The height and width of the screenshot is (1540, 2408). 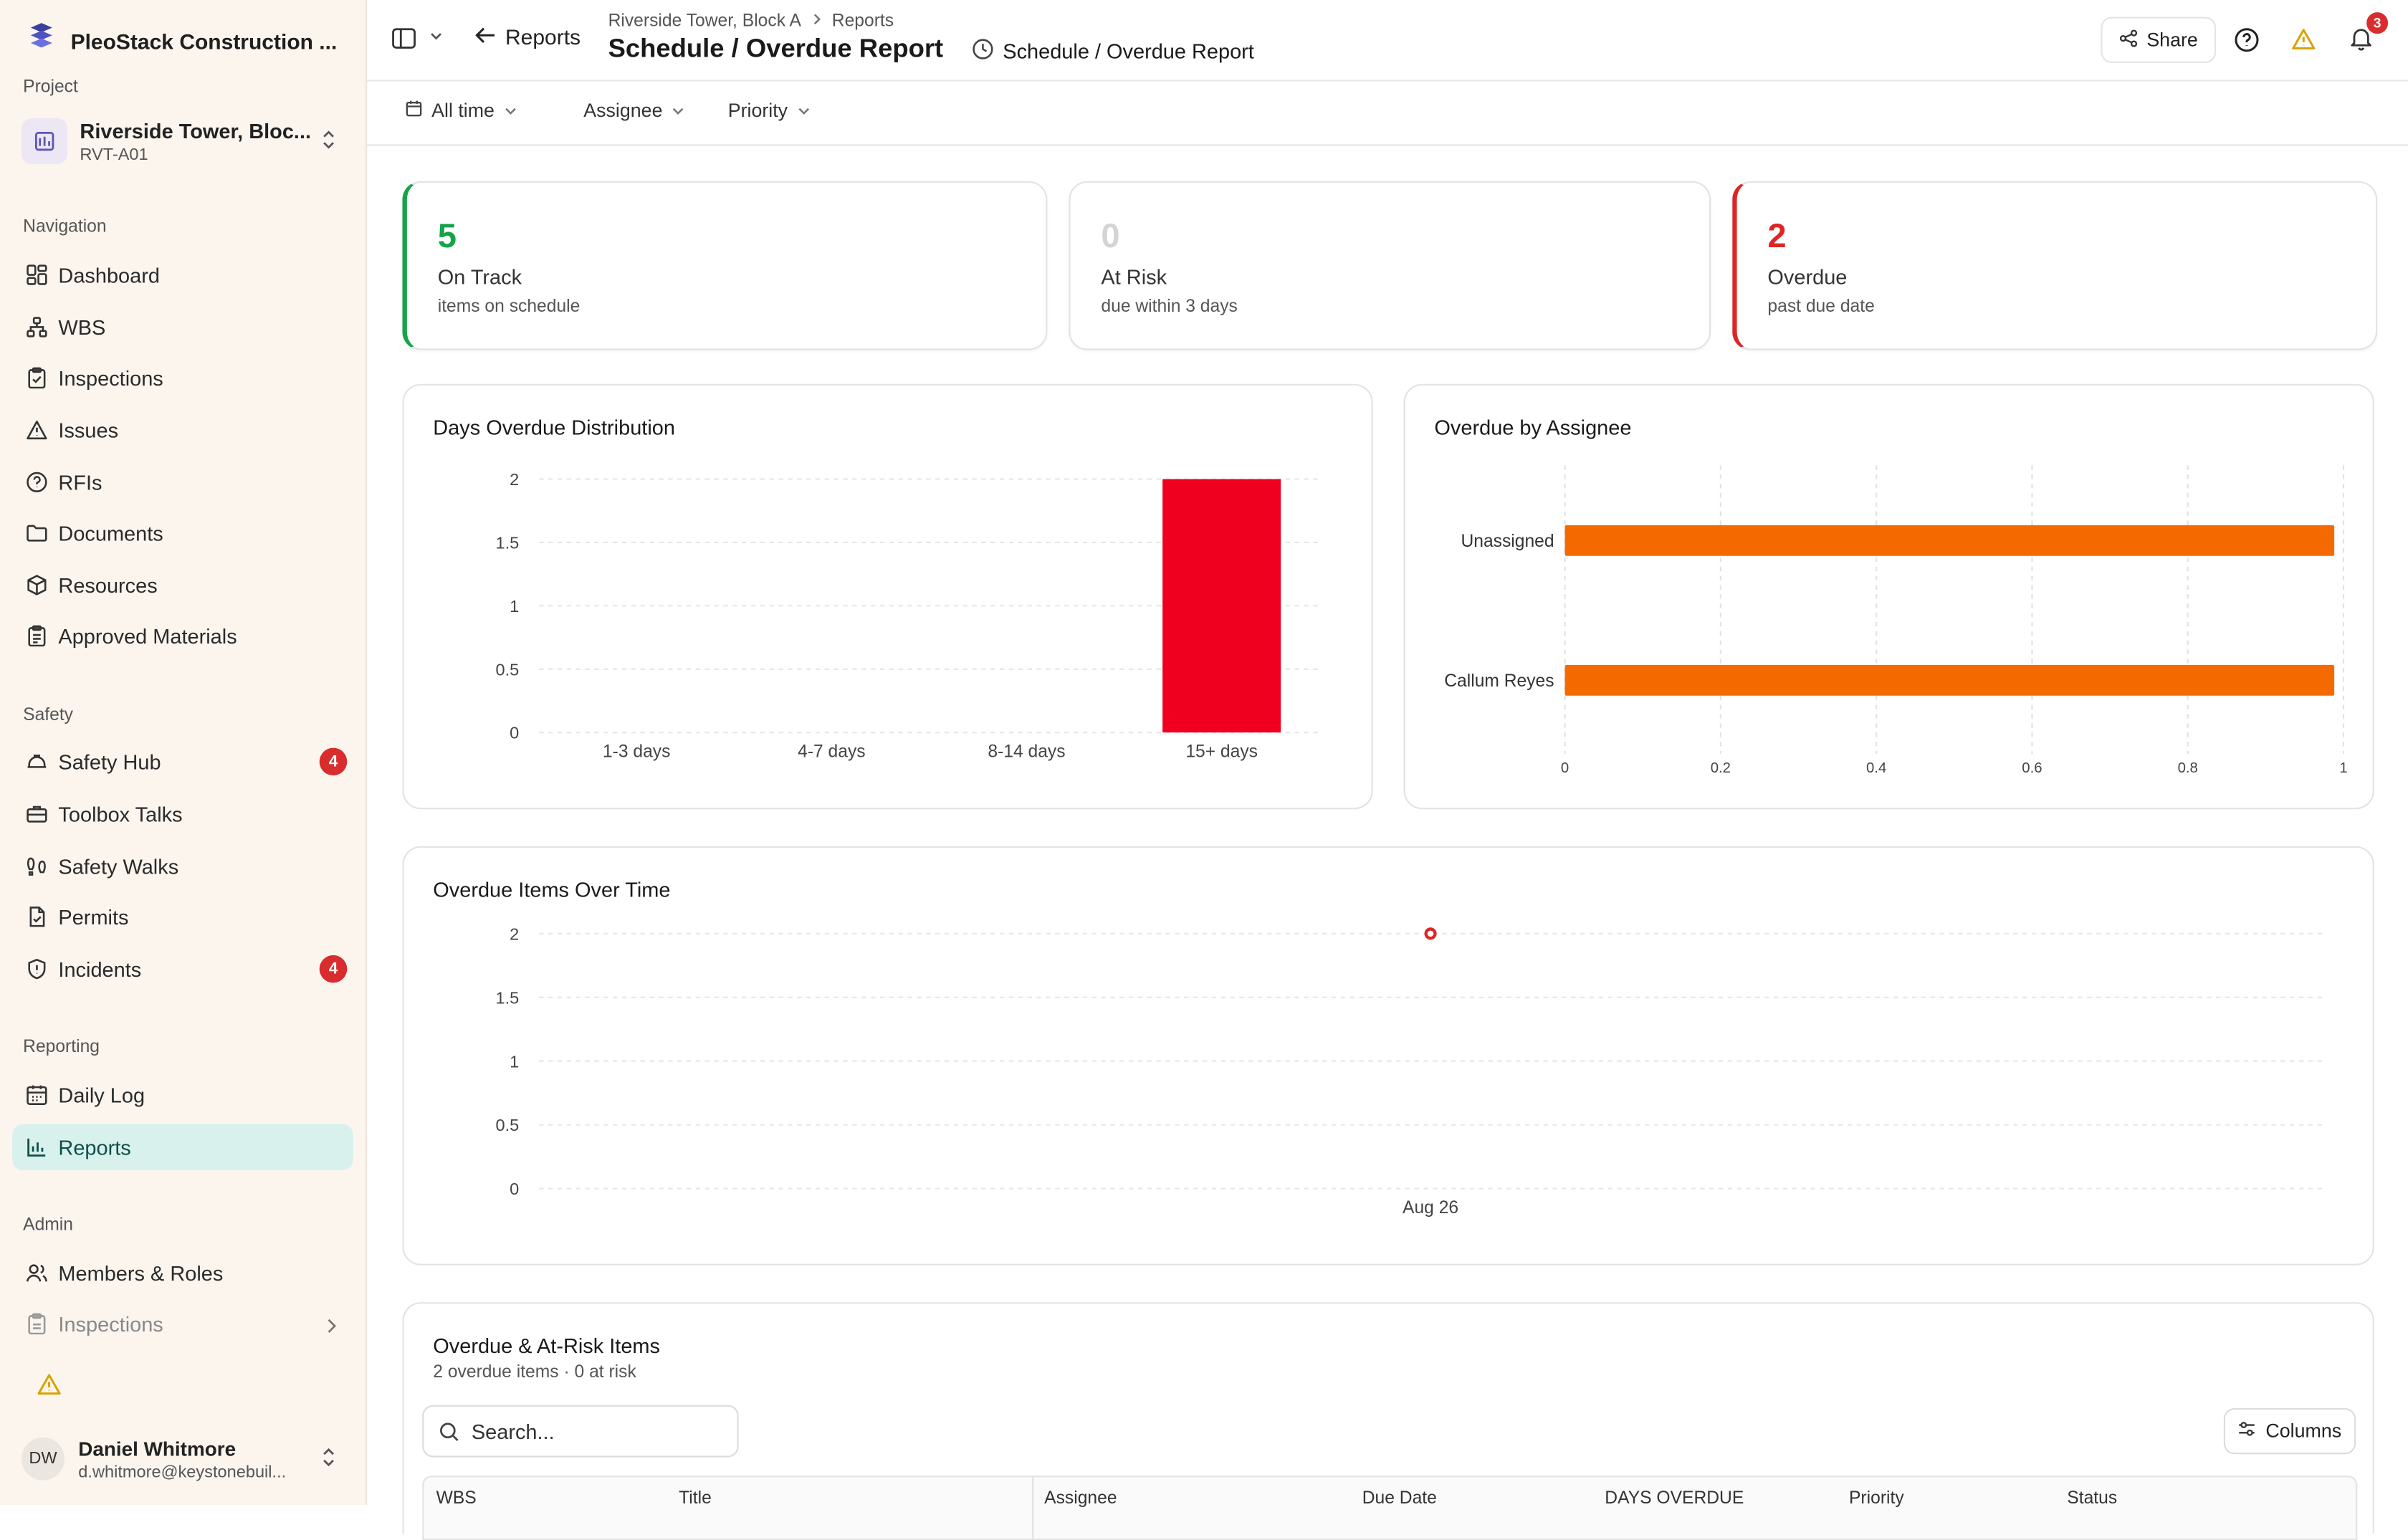 I want to click on shield-alert-icon, so click(x=36, y=969).